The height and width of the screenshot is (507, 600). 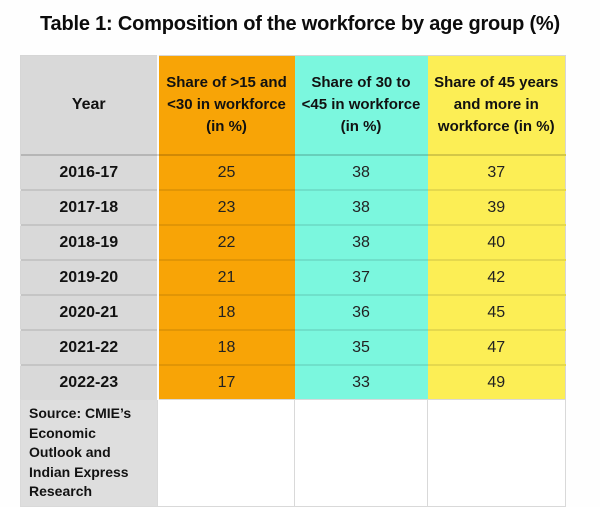 I want to click on table-row-2017-18: 2017-18 23 38 39, so click(x=293, y=207).